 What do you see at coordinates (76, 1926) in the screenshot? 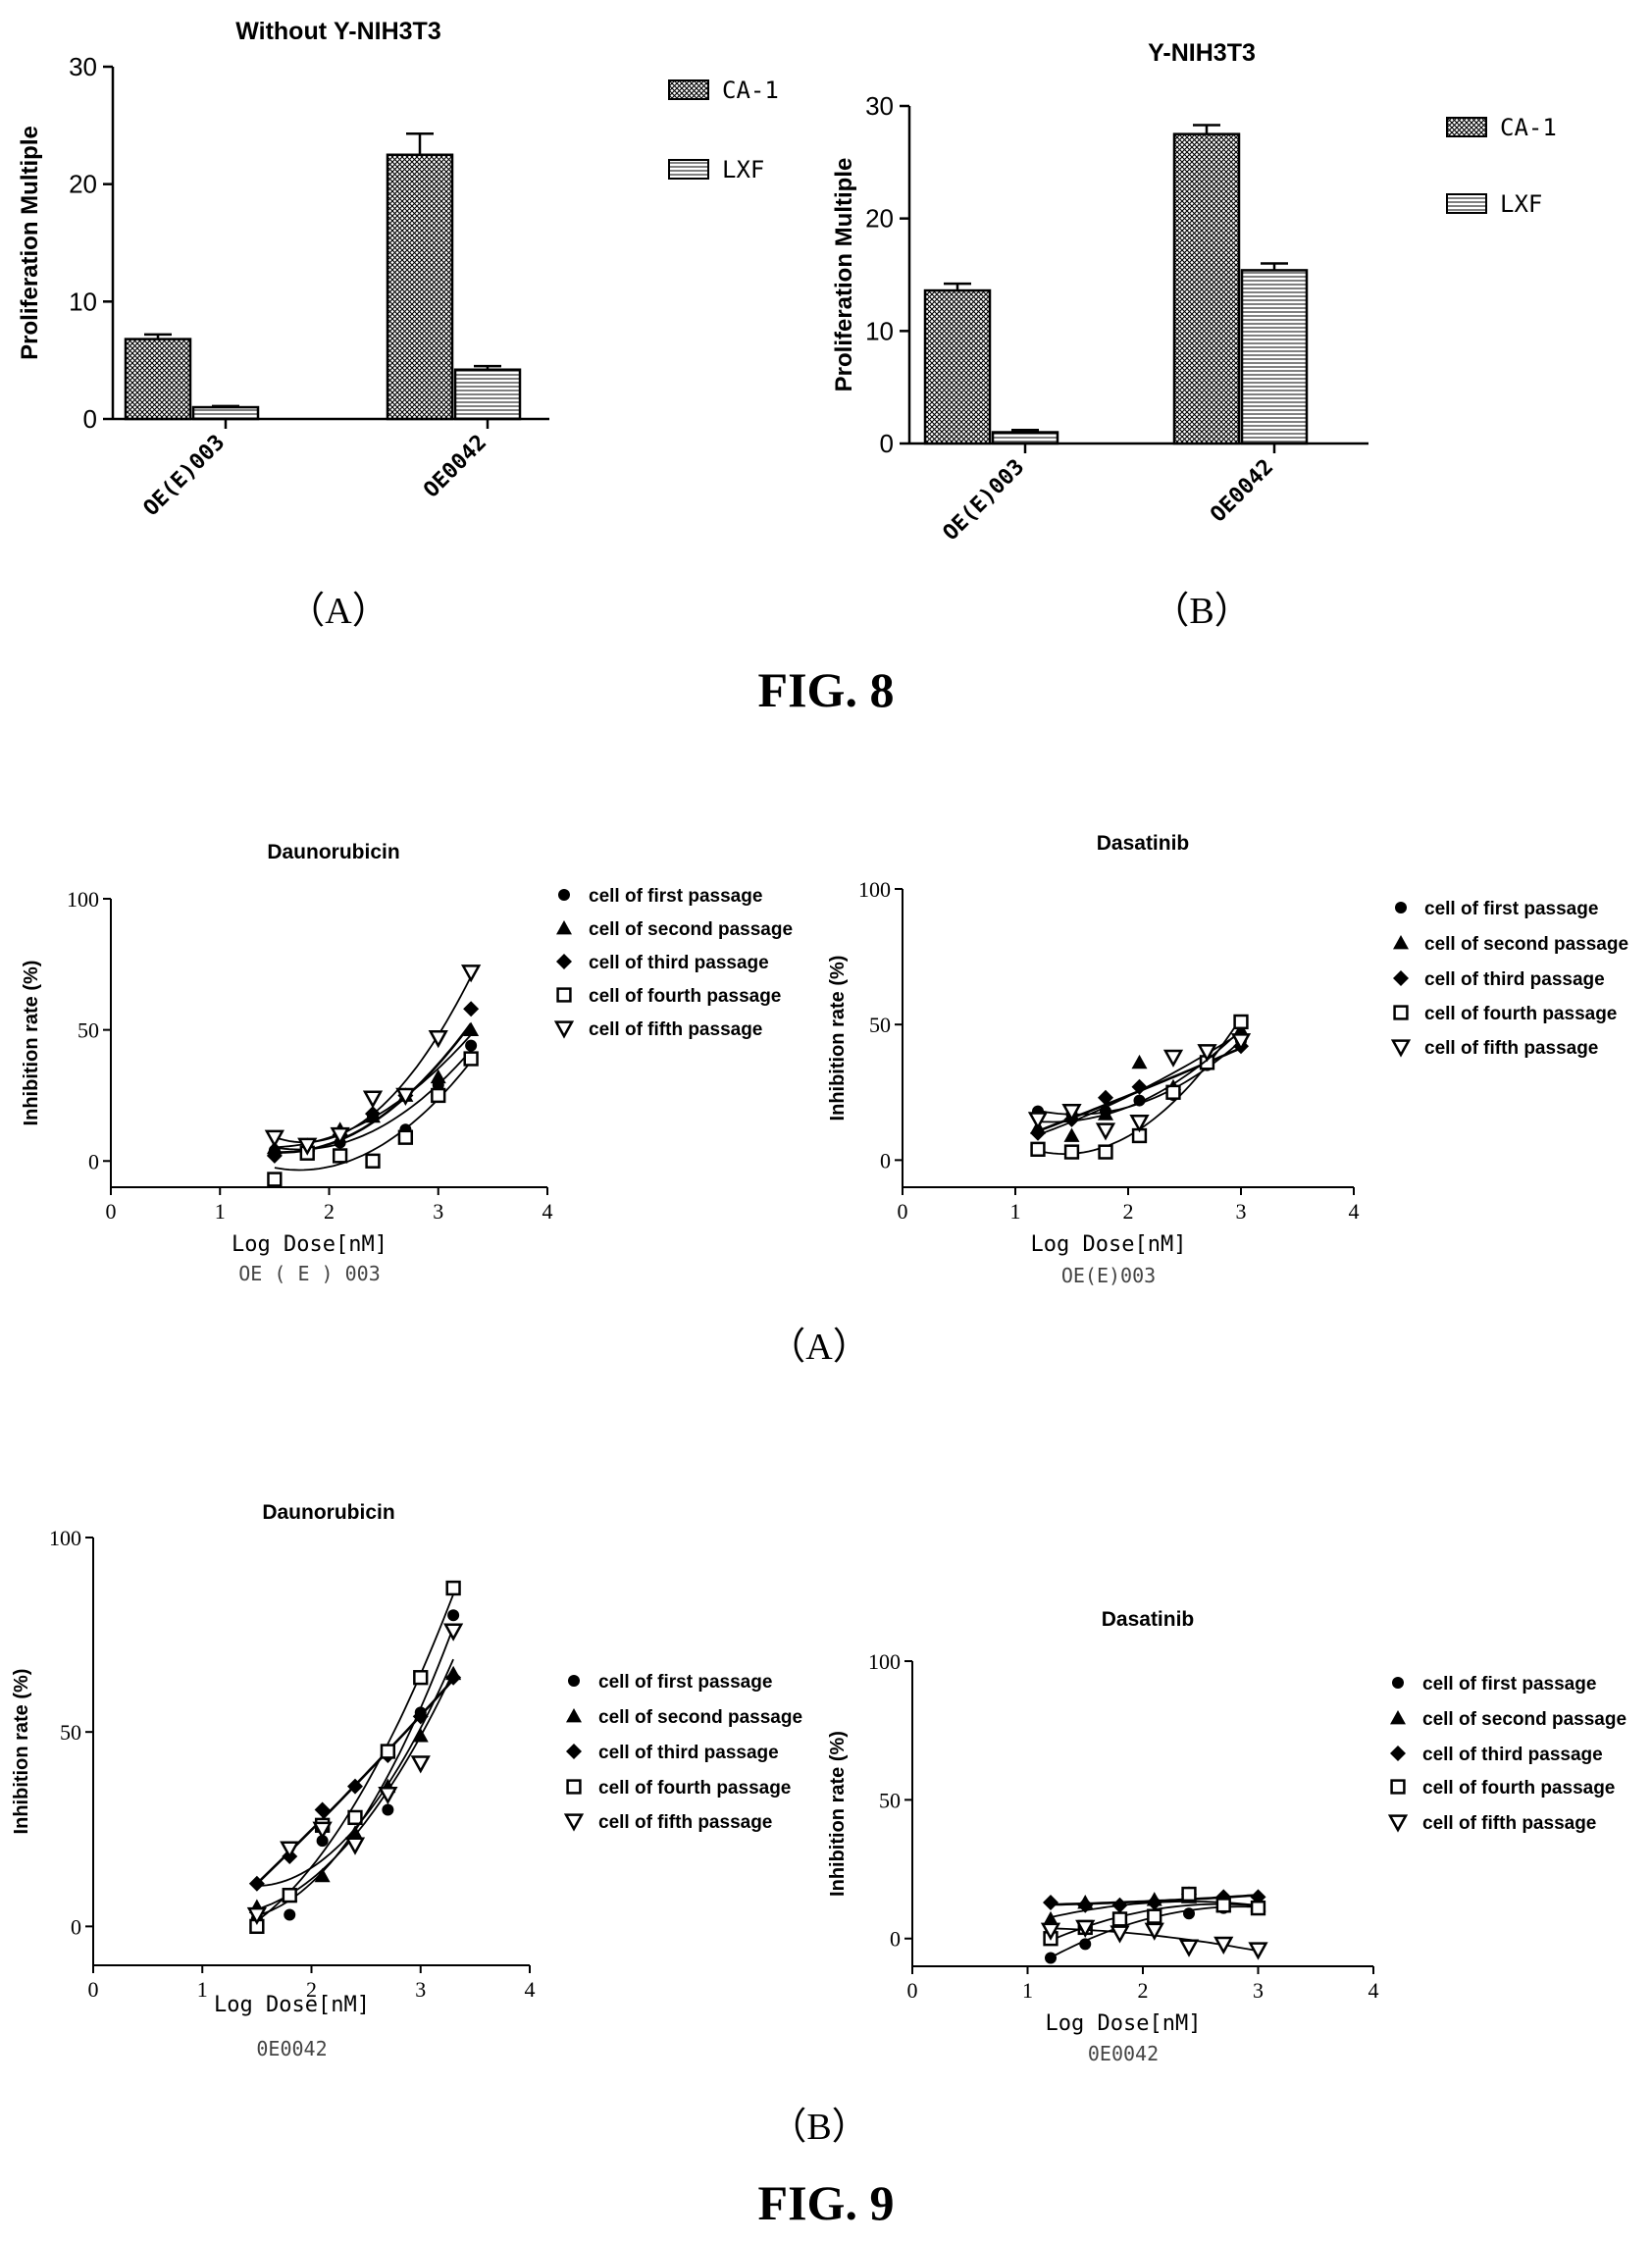
I see `fig9b1-y-tick-label: 0` at bounding box center [76, 1926].